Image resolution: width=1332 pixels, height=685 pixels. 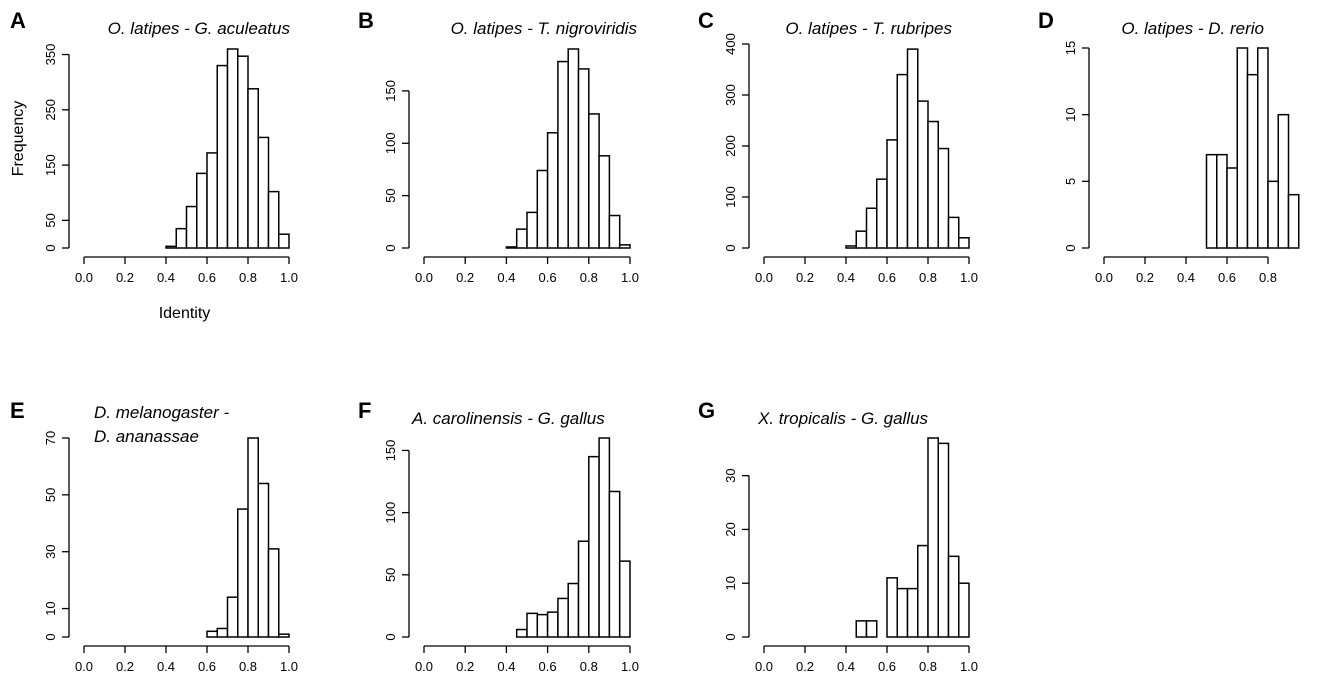 What do you see at coordinates (868, 28) in the screenshot?
I see `panel-title-c: O. latipes - T. rubripes` at bounding box center [868, 28].